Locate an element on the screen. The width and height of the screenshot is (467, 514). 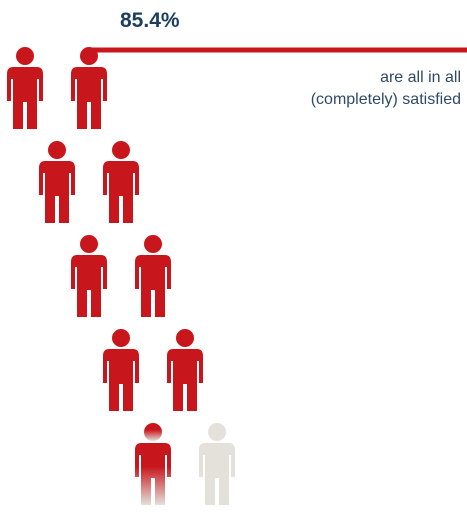
caption-line-1: are all in all is located at coordinates (420, 77).